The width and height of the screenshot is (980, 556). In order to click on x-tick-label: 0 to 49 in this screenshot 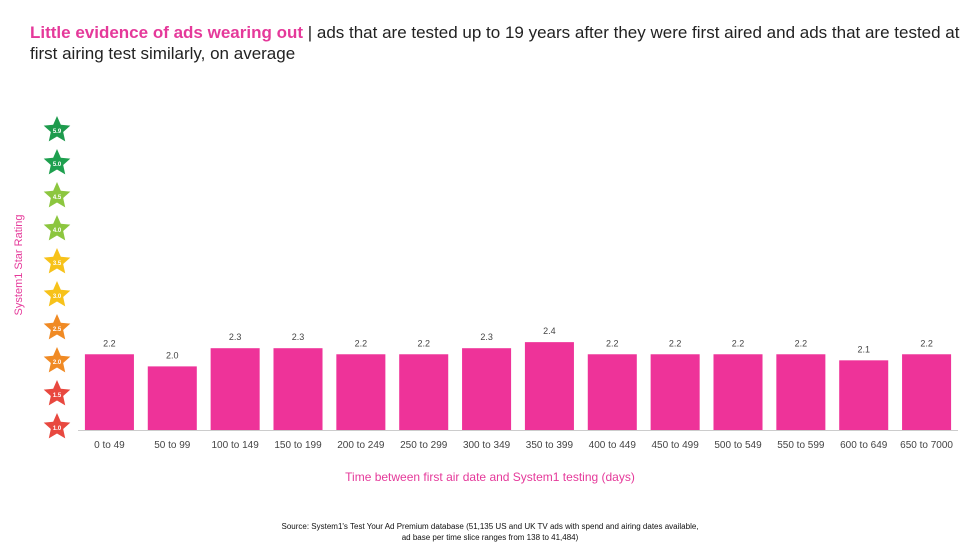, I will do `click(109, 445)`.